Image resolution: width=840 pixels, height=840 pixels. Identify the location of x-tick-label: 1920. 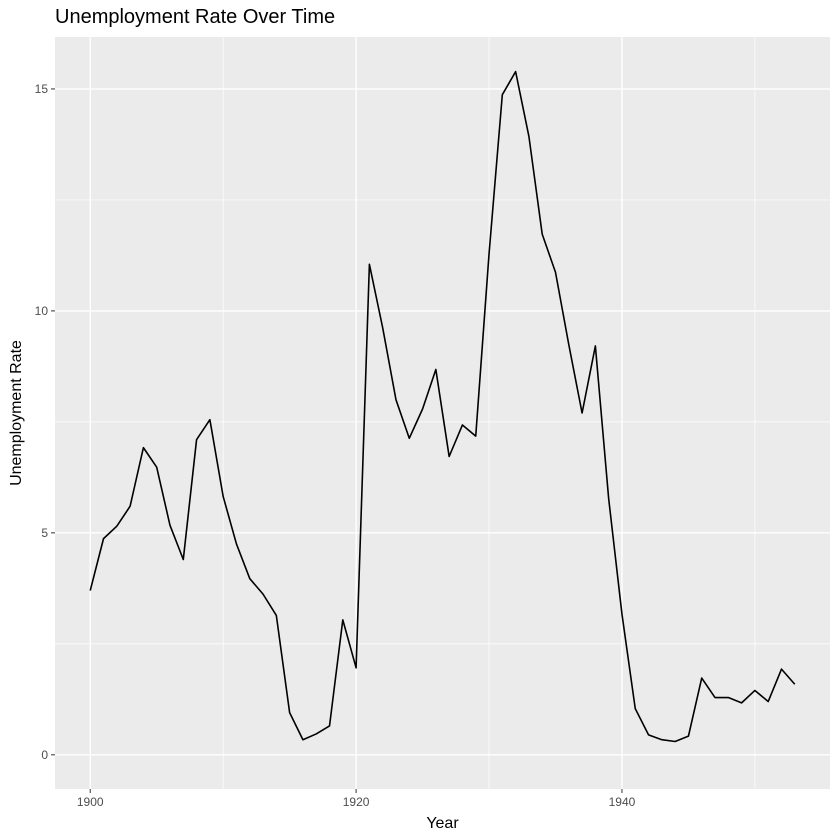
(356, 802).